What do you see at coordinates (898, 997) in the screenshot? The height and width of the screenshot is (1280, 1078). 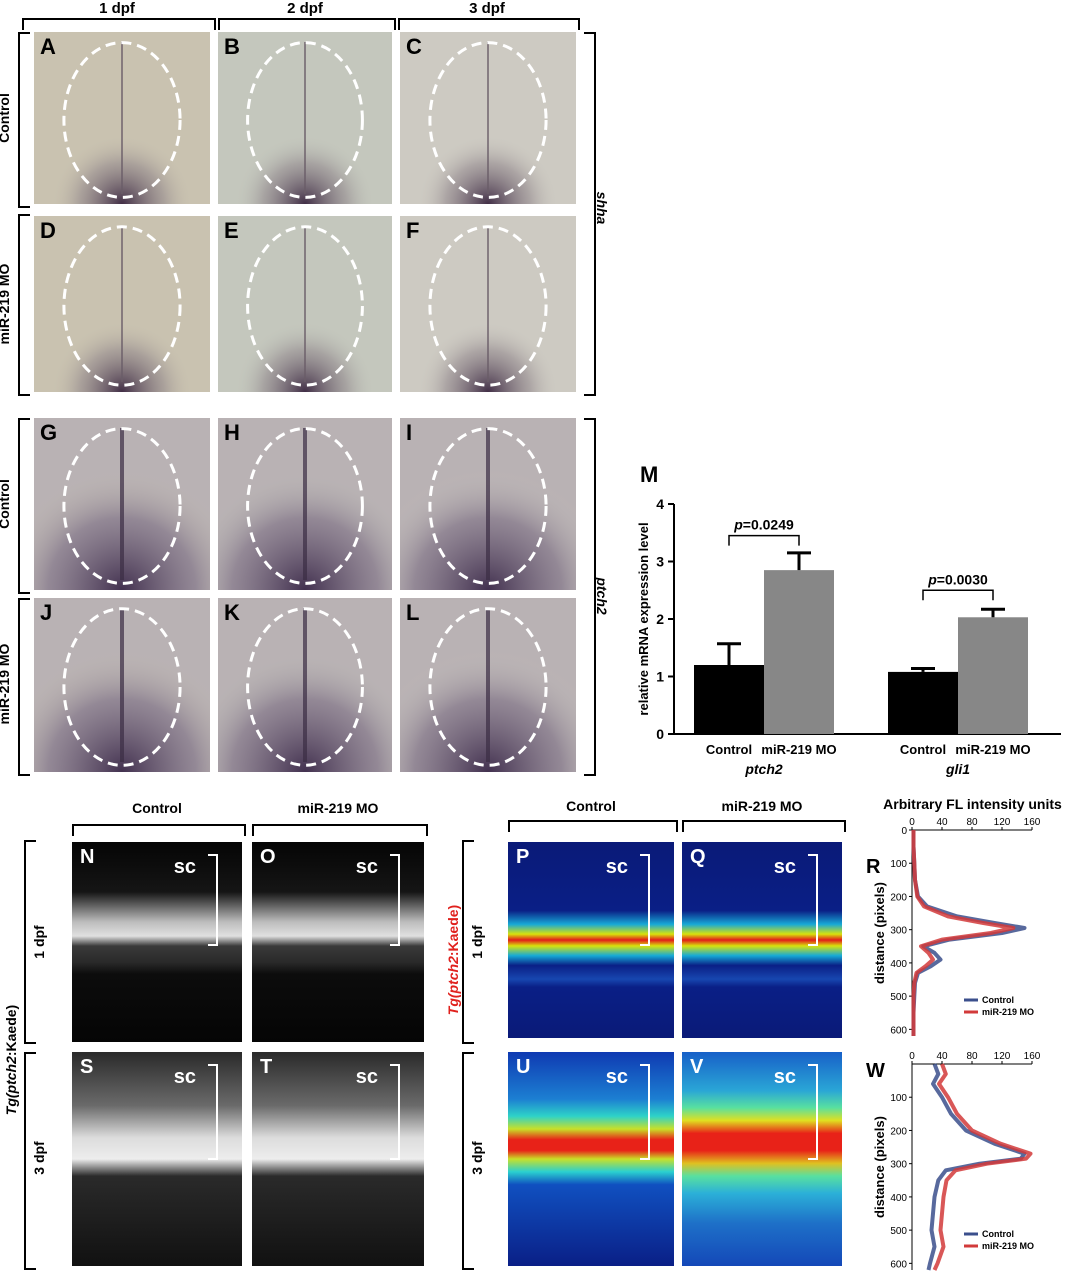 I see `y-tick-label: 500` at bounding box center [898, 997].